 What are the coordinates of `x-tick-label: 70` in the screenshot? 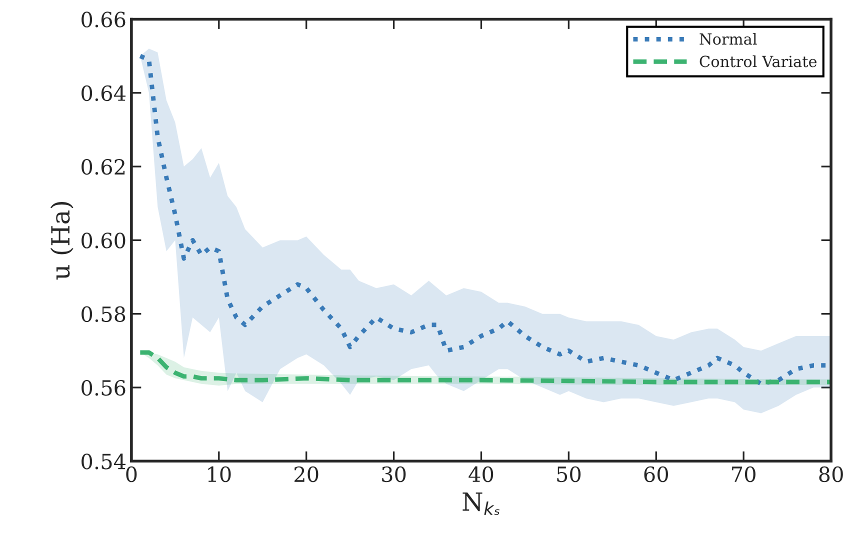 It's located at (744, 474).